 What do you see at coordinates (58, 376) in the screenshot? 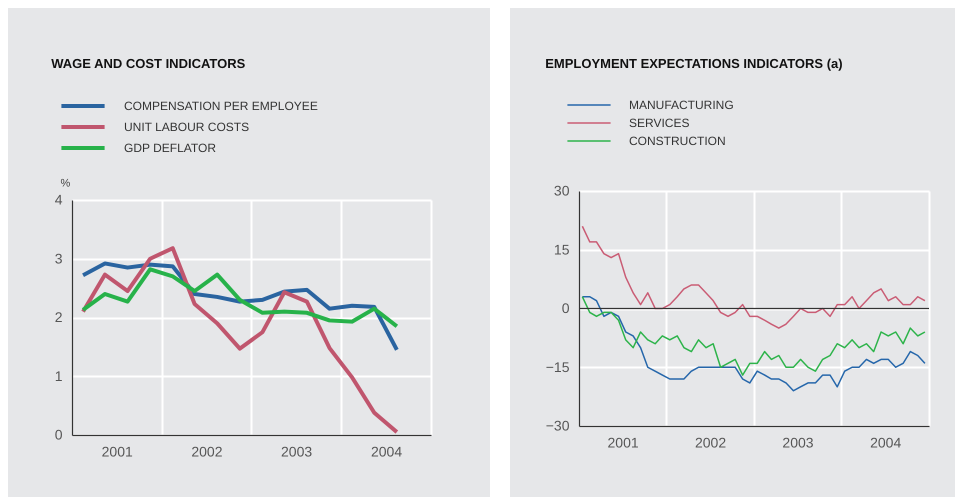
I see `y-tick-label: 1` at bounding box center [58, 376].